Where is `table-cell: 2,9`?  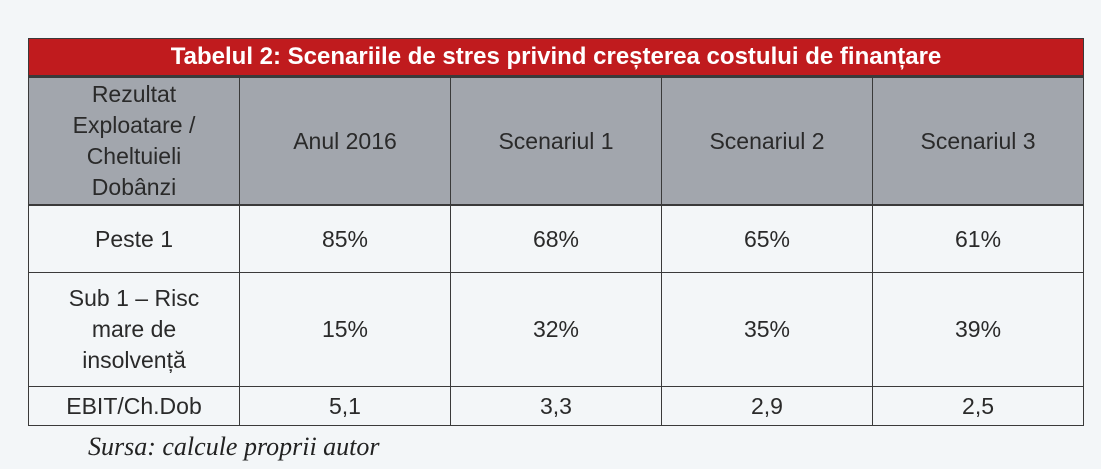
table-cell: 2,9 is located at coordinates (767, 406).